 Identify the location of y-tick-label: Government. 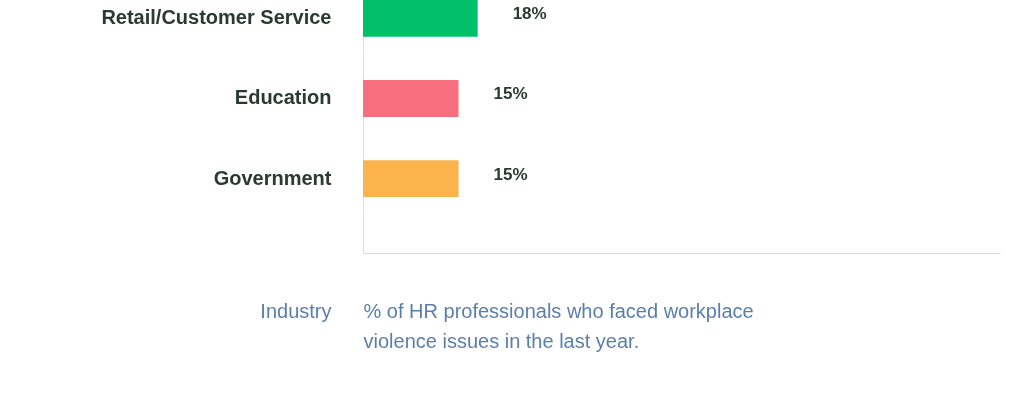
(272, 177).